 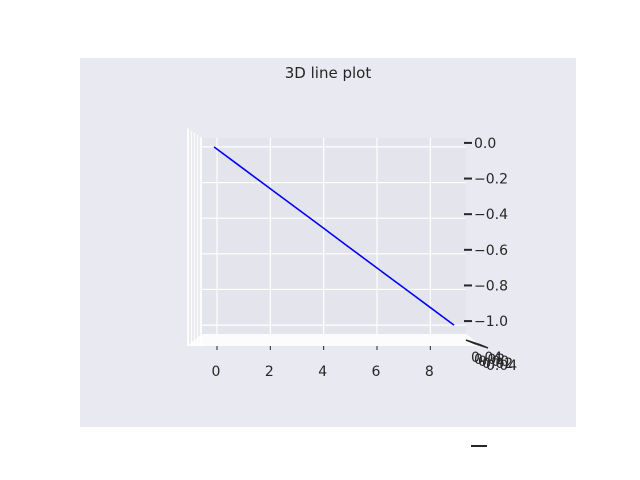 I want to click on left-pane, so click(x=194, y=237).